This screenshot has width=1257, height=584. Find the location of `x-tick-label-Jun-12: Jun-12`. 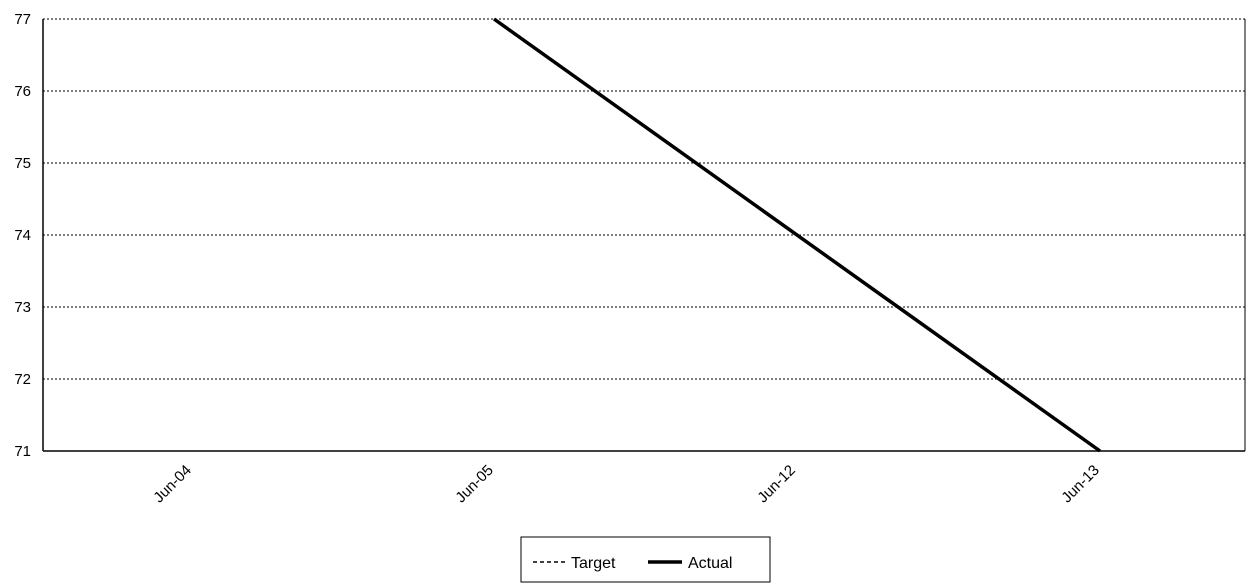

x-tick-label-Jun-12: Jun-12 is located at coordinates (776, 484).